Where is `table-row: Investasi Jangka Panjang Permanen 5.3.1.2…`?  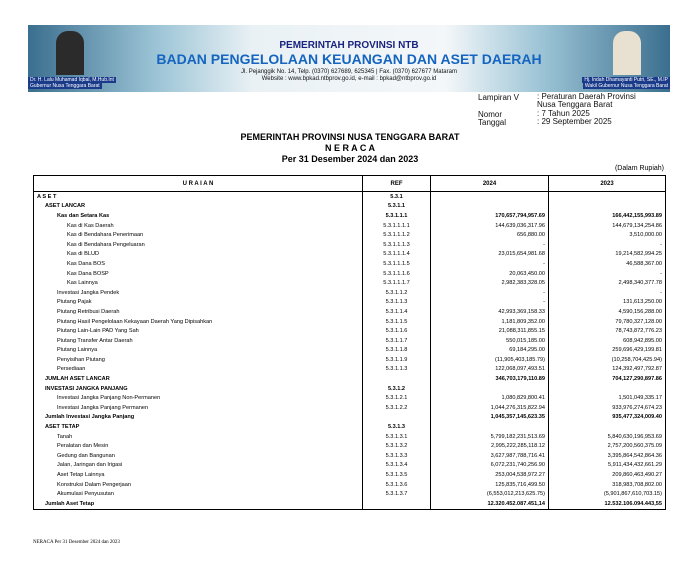
table-row: Investasi Jangka Panjang Permanen 5.3.1.2… is located at coordinates (349, 408).